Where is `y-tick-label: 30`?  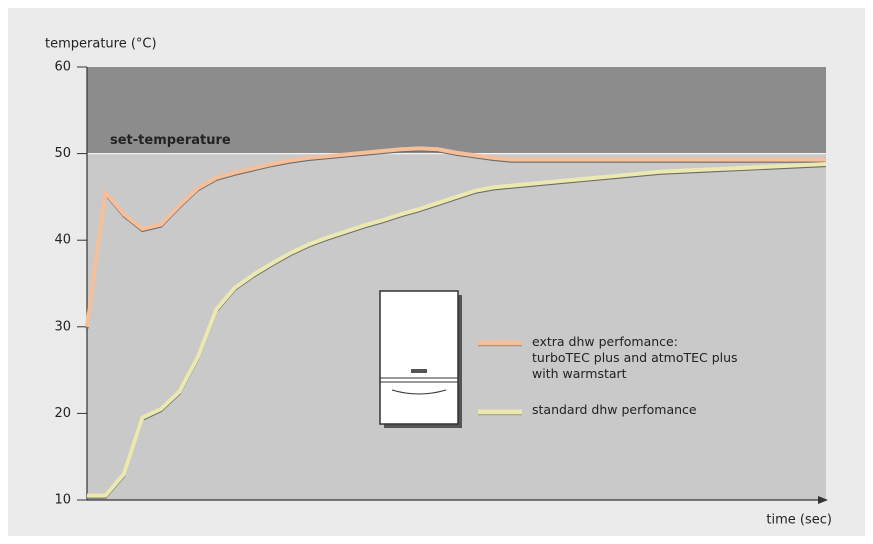 y-tick-label: 30 is located at coordinates (62, 326).